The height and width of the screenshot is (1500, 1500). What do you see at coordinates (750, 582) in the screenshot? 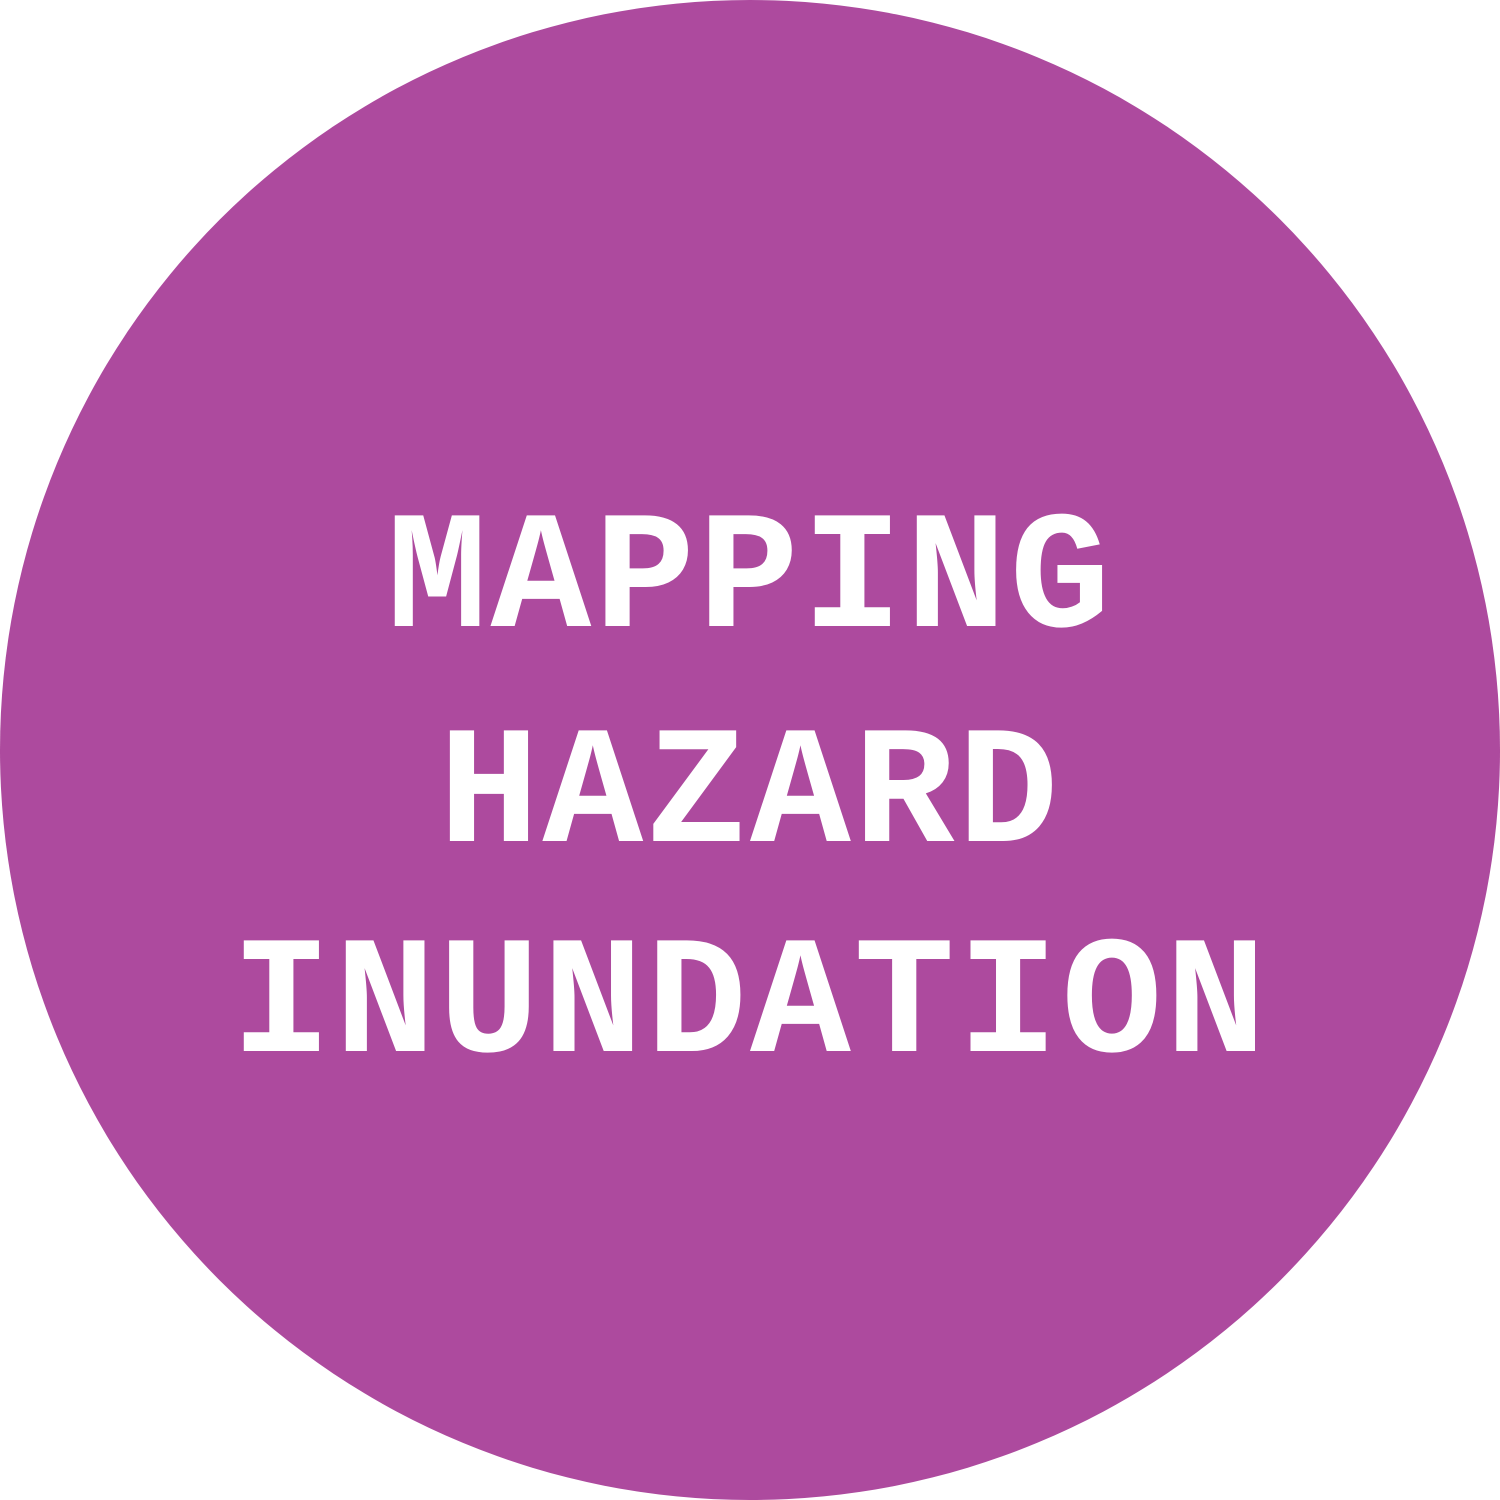
I see `badge-line-mapping: MAPPING` at bounding box center [750, 582].